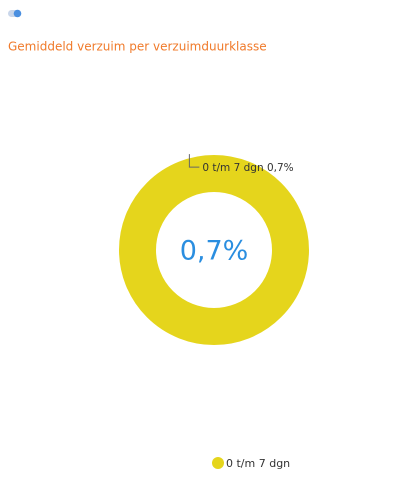 The height and width of the screenshot is (479, 406). What do you see at coordinates (218, 463) in the screenshot?
I see `legend-swatch` at bounding box center [218, 463].